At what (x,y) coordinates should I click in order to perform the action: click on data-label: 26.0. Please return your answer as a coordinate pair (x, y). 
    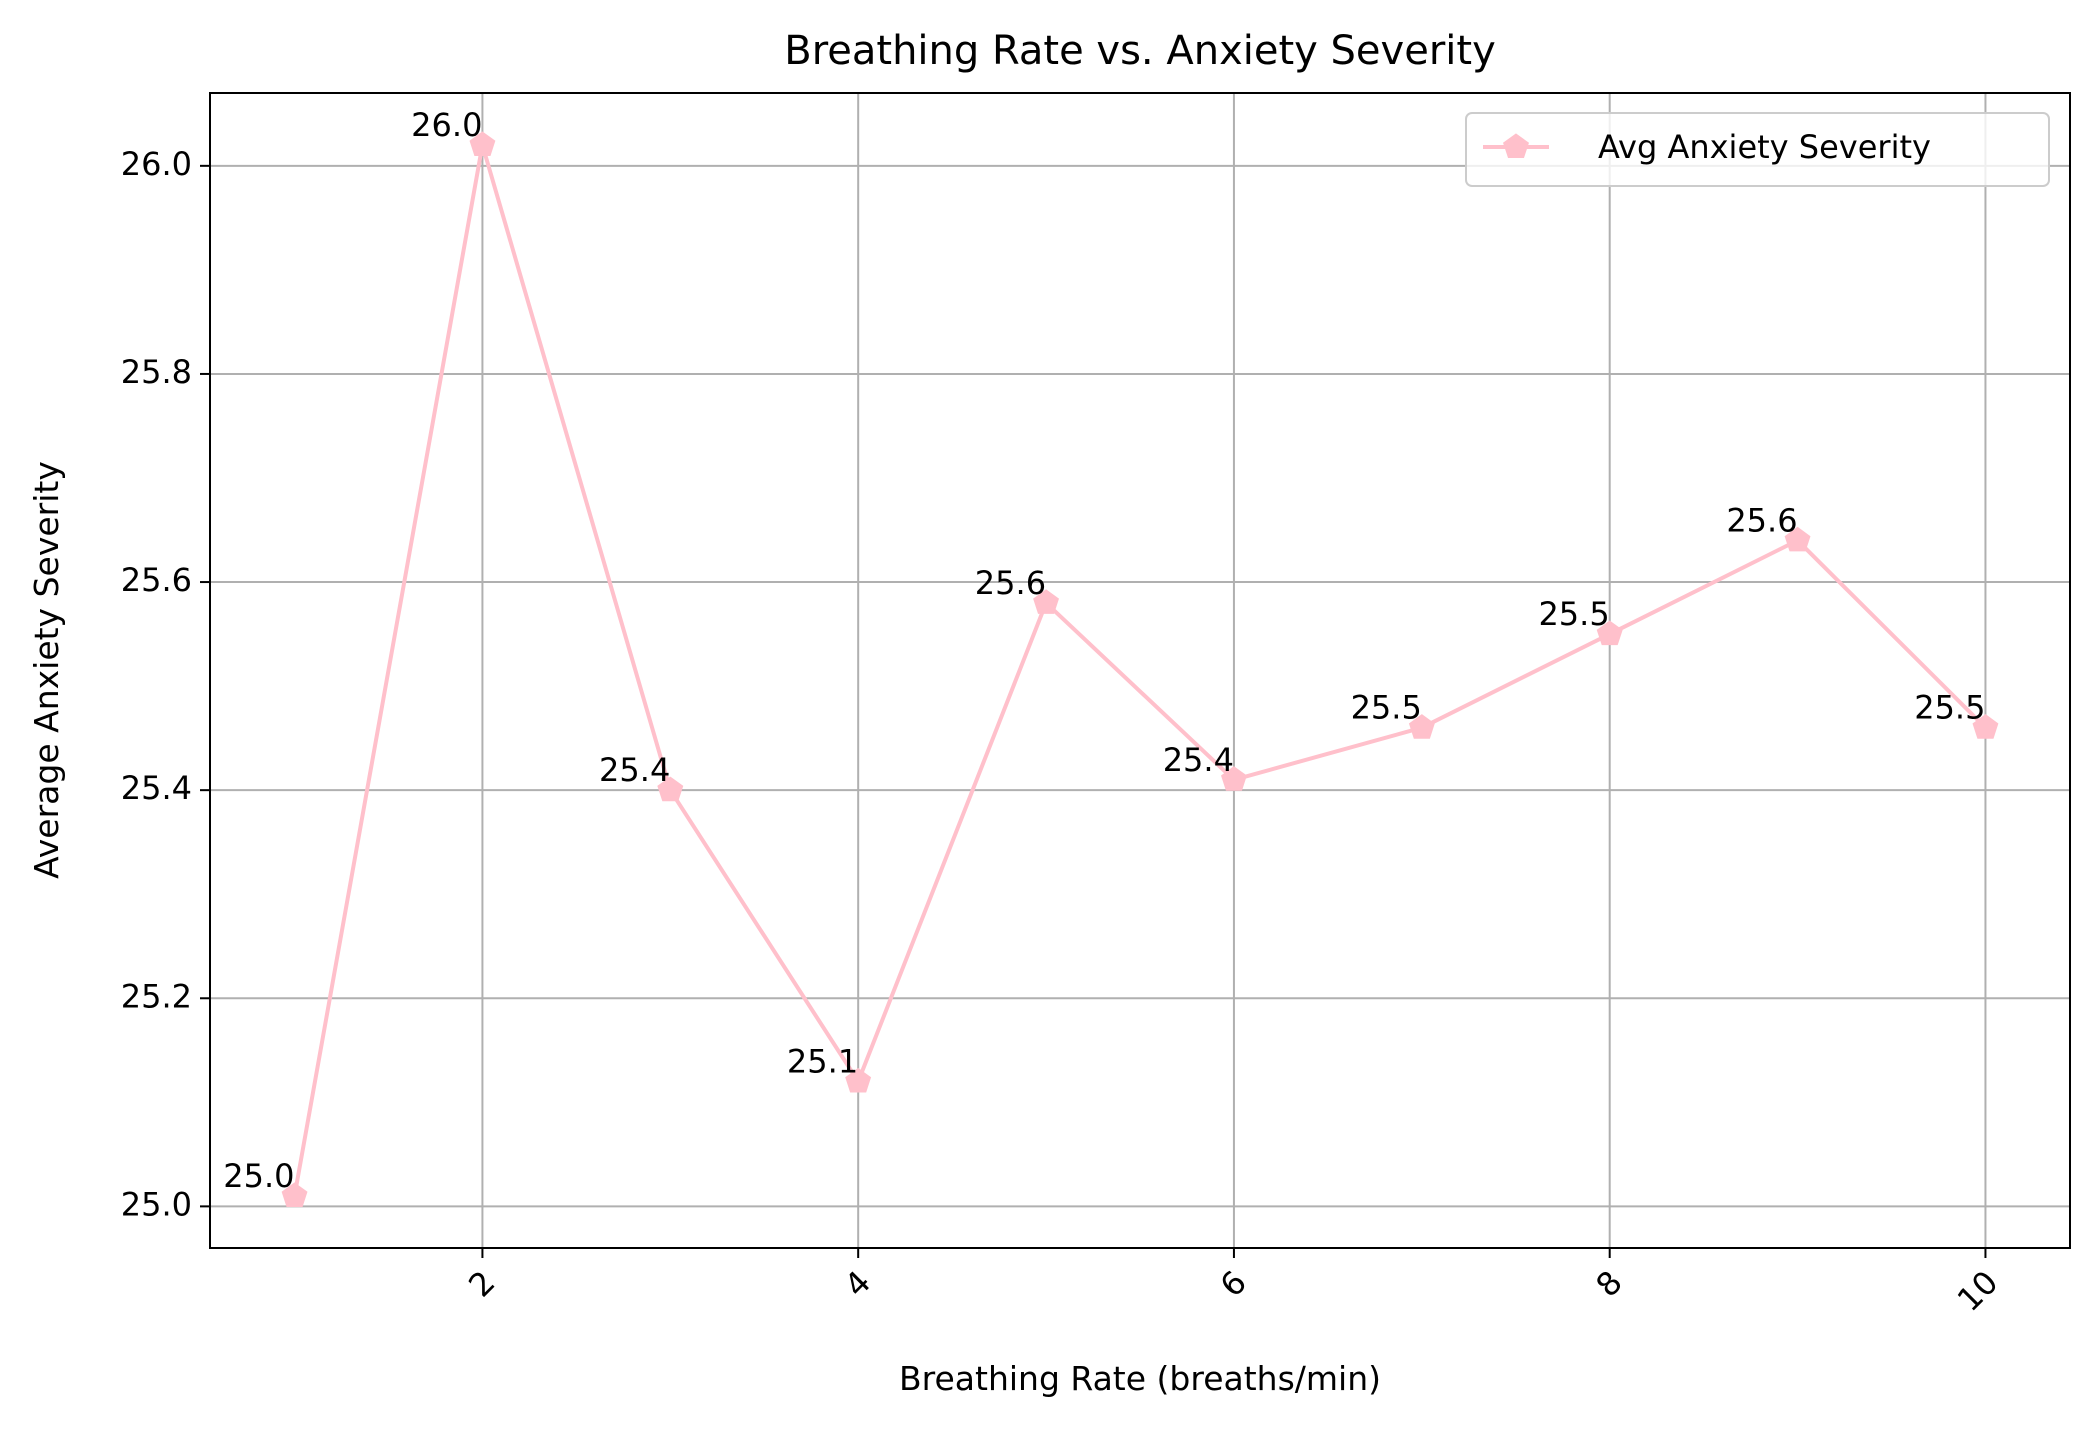
    Looking at the image, I should click on (446, 125).